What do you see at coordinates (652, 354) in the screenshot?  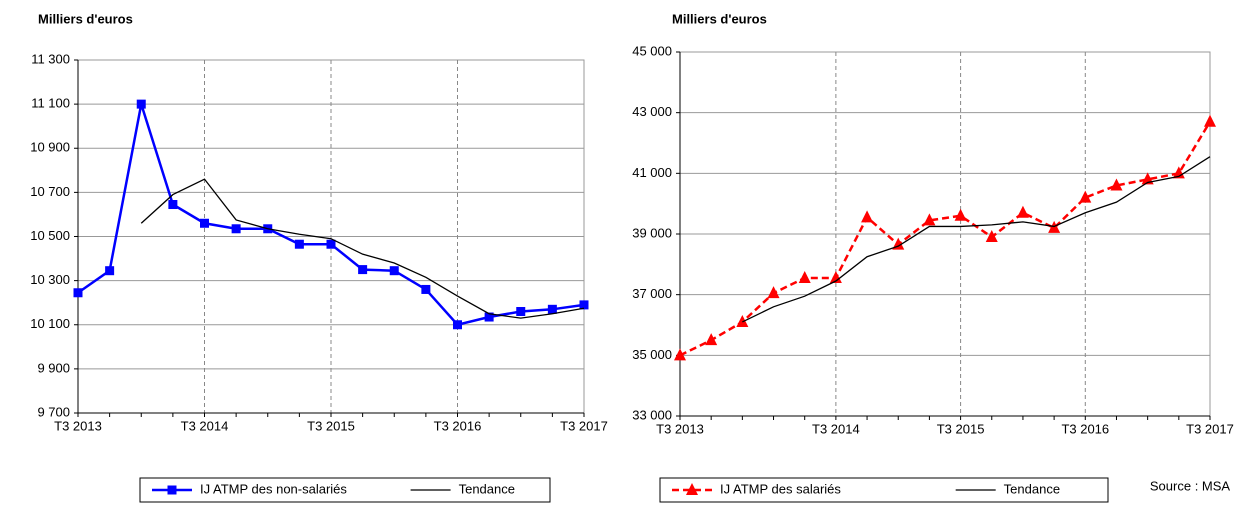 I see `y-tick-label: 35 000` at bounding box center [652, 354].